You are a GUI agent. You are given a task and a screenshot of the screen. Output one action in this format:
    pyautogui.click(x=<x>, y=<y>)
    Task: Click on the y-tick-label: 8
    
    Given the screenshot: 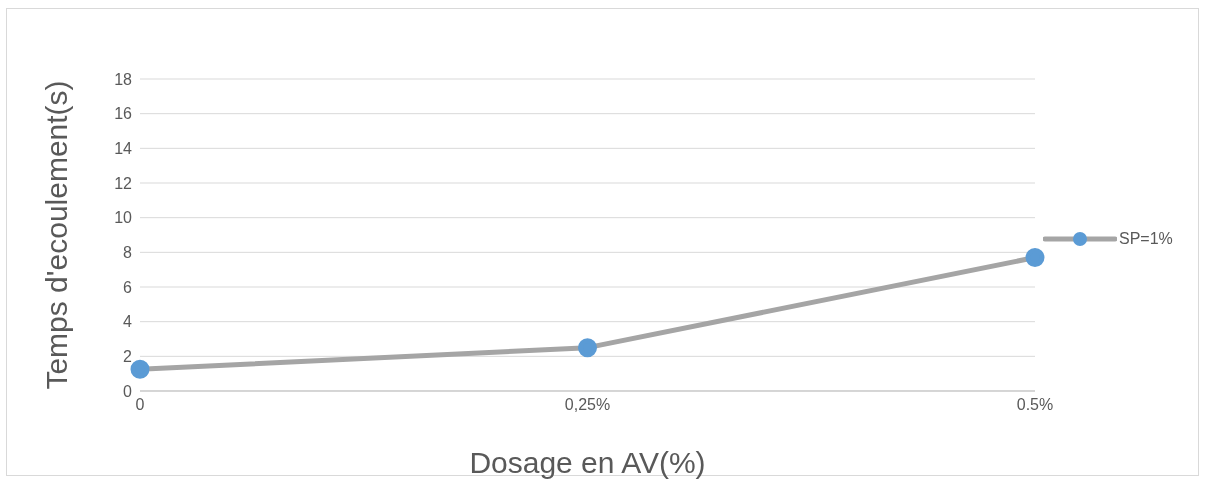 What is the action you would take?
    pyautogui.click(x=128, y=253)
    